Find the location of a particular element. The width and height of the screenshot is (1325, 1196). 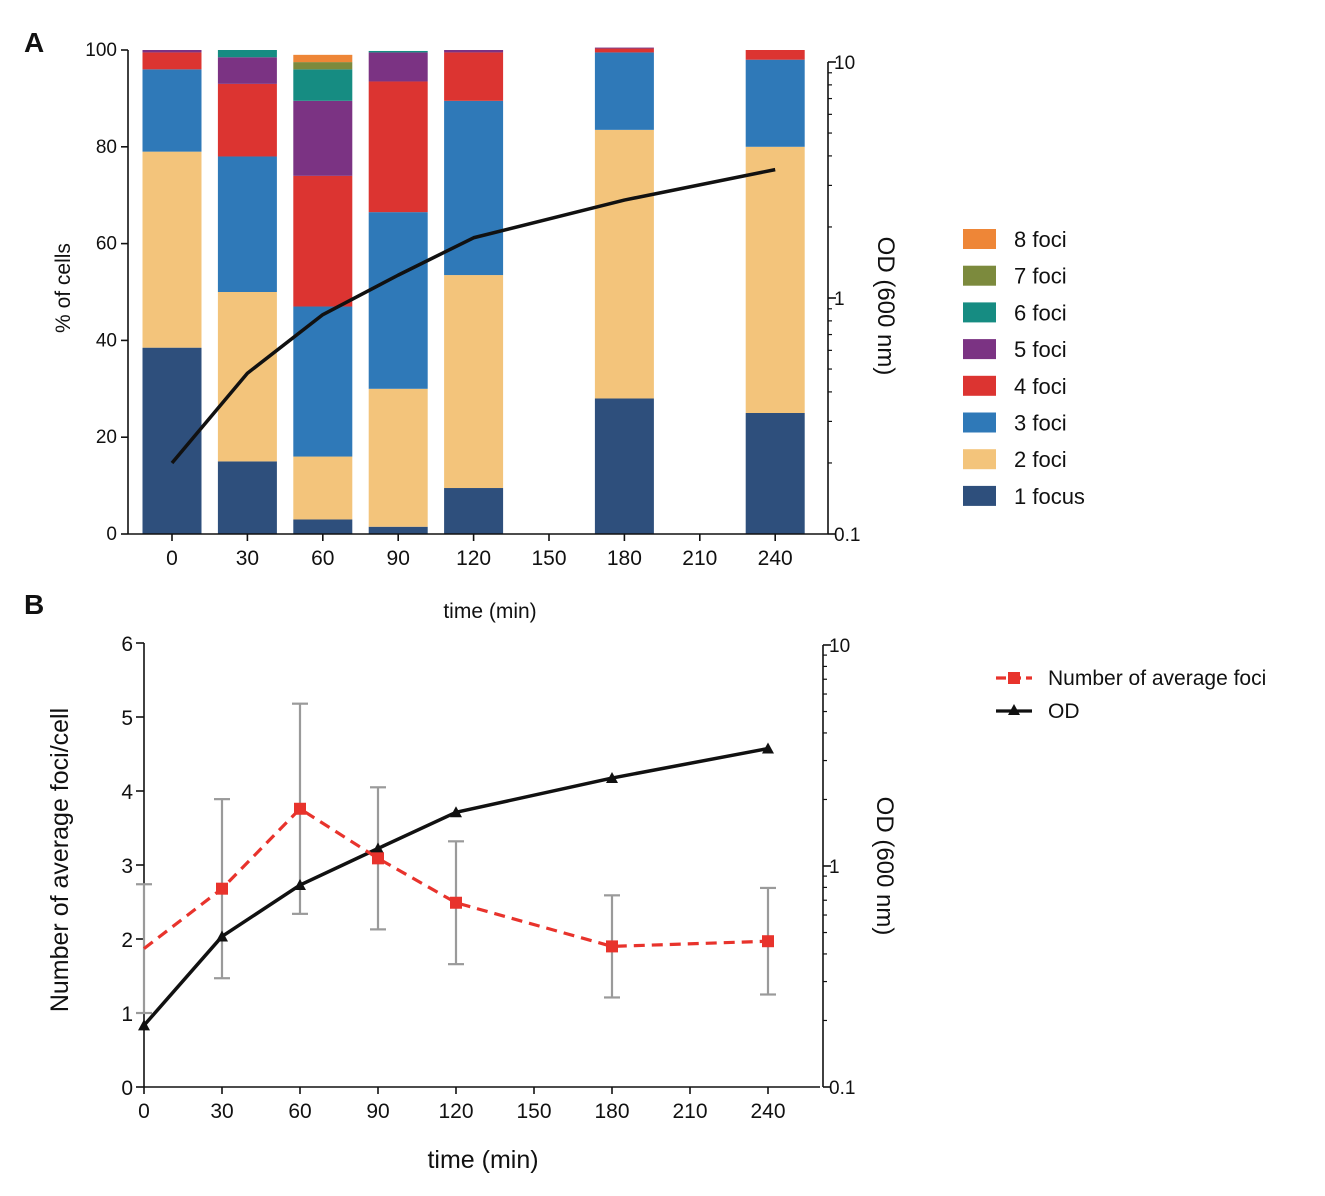

bar-segment-120-4-foci is located at coordinates (474, 76).